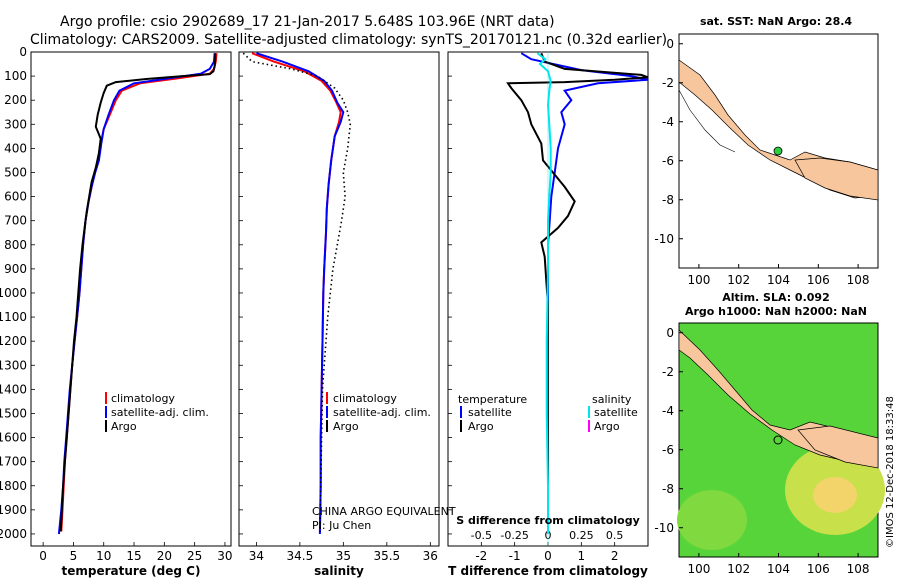 The width and height of the screenshot is (900, 580). What do you see at coordinates (548, 520) in the screenshot?
I see `diff-x2label: S difference from climatology` at bounding box center [548, 520].